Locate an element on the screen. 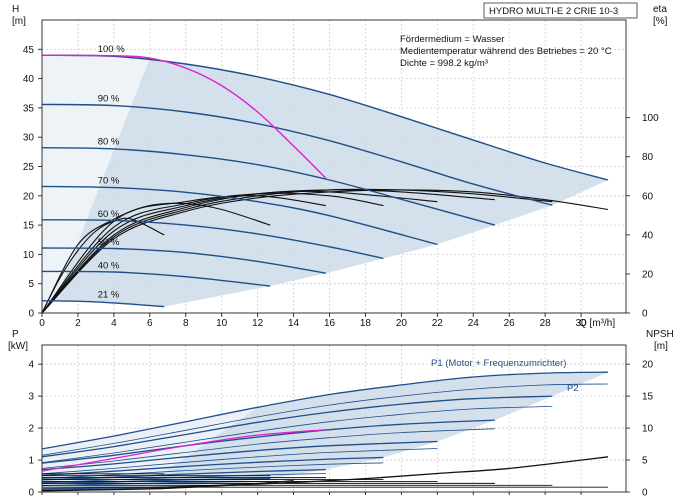 The width and height of the screenshot is (691, 500). npsh-curves is located at coordinates (325, 474).